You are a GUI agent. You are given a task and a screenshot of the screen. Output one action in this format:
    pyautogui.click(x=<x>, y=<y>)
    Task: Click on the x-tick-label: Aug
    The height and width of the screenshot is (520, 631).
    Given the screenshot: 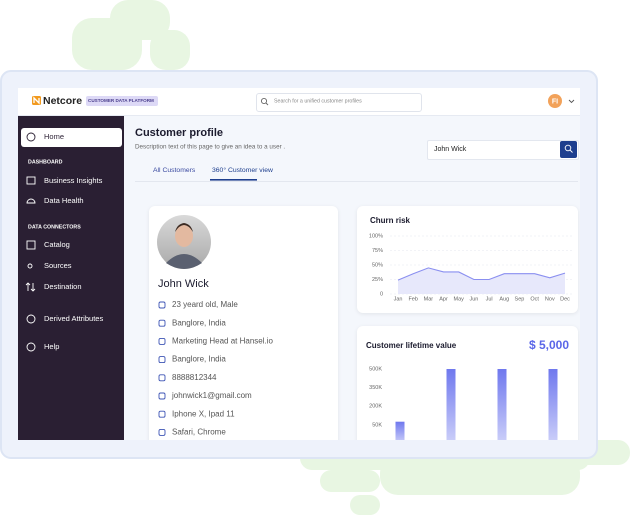 What is the action you would take?
    pyautogui.click(x=504, y=299)
    